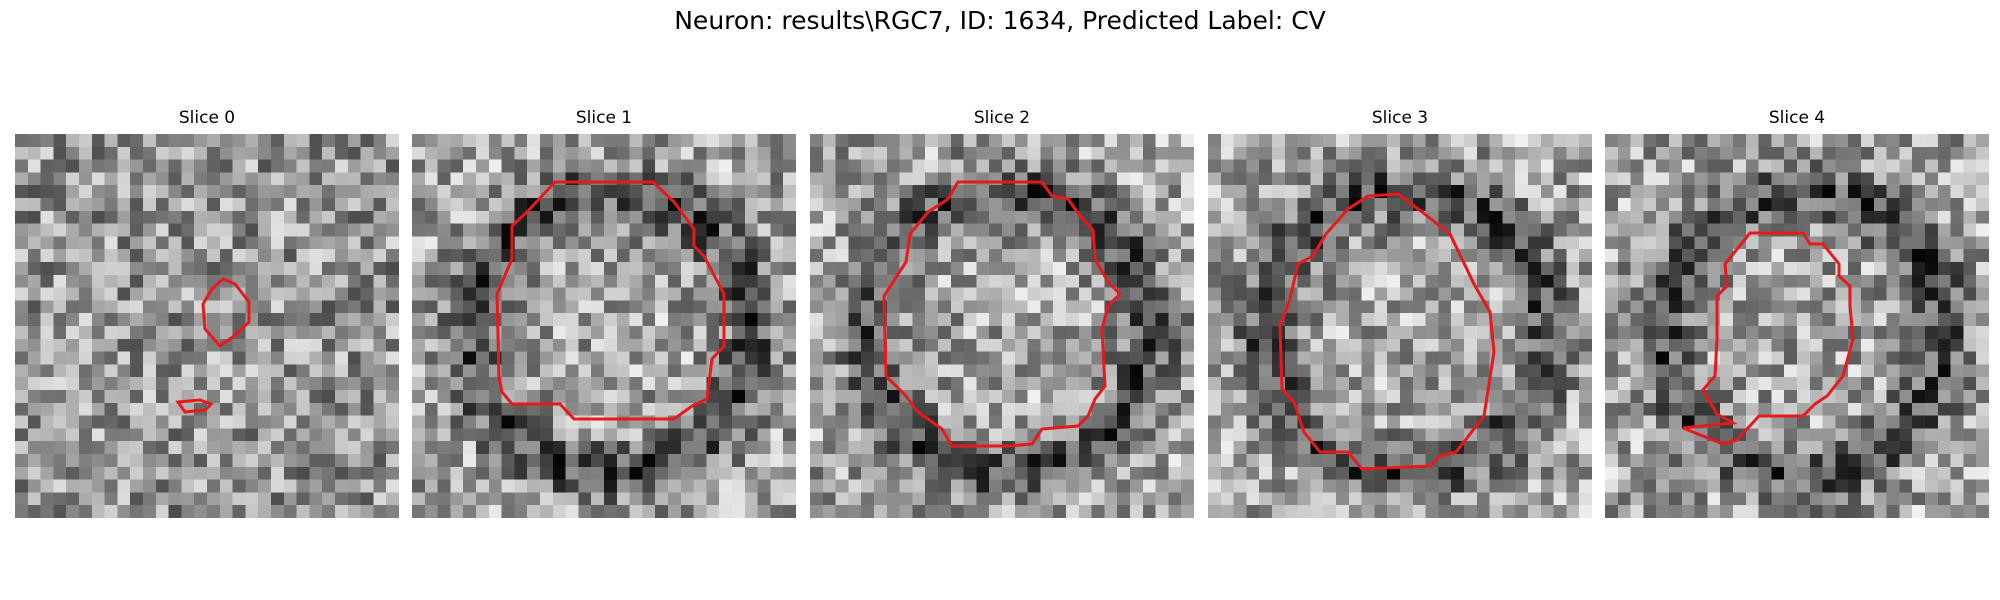 This screenshot has width=2000, height=600. Describe the element at coordinates (1400, 118) in the screenshot. I see `slice-title: Slice 3` at that location.